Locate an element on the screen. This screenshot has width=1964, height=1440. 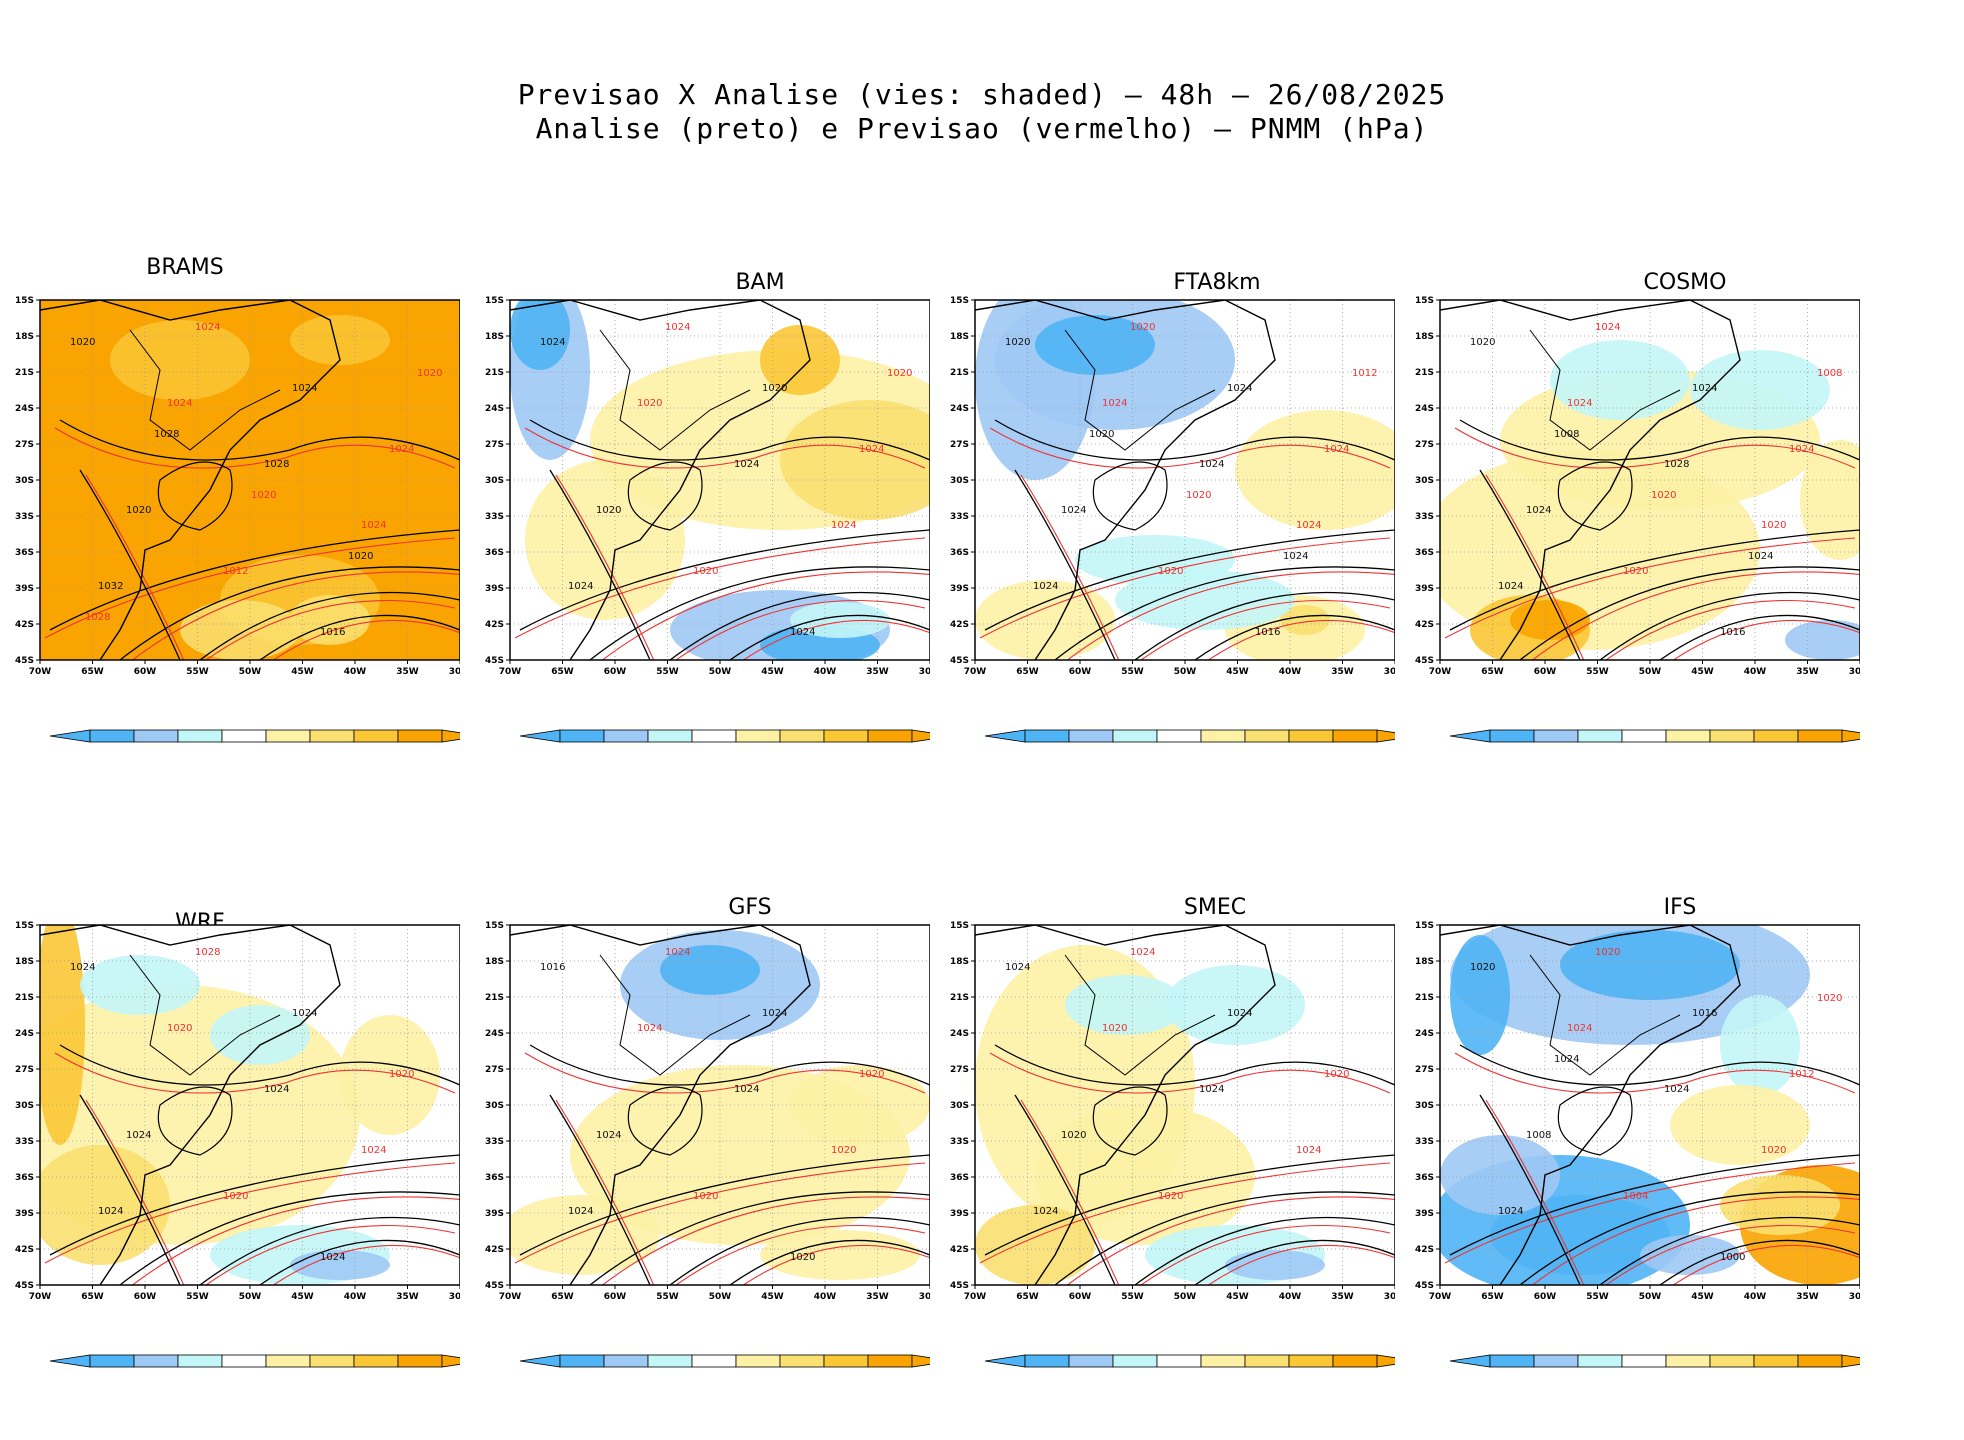
panel-title: BRAMS is located at coordinates (185, 267).